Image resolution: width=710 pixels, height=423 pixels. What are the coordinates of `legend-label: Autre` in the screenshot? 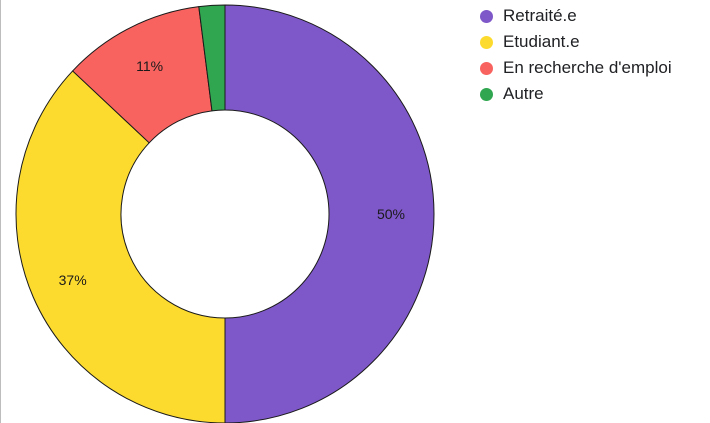 It's located at (523, 93).